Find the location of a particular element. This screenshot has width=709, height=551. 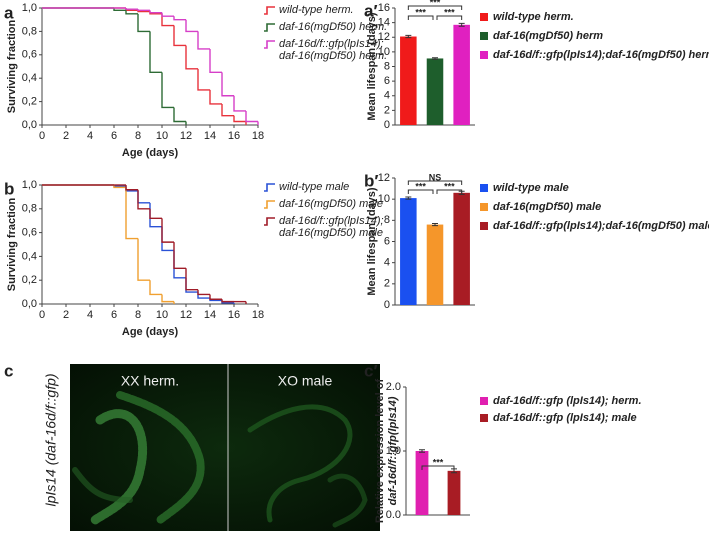

x-tick-label: 10 is located at coordinates (162, 136).